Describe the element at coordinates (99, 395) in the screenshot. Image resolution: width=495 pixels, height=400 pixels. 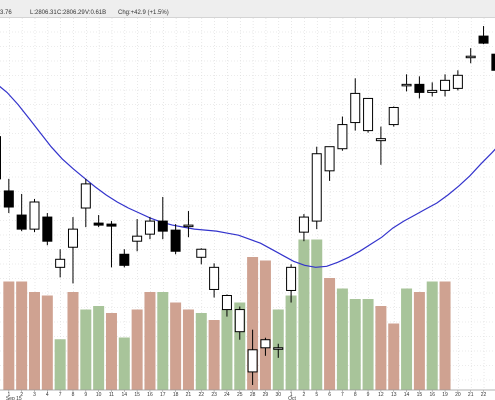
I see `x-tick-label: 10` at that location.